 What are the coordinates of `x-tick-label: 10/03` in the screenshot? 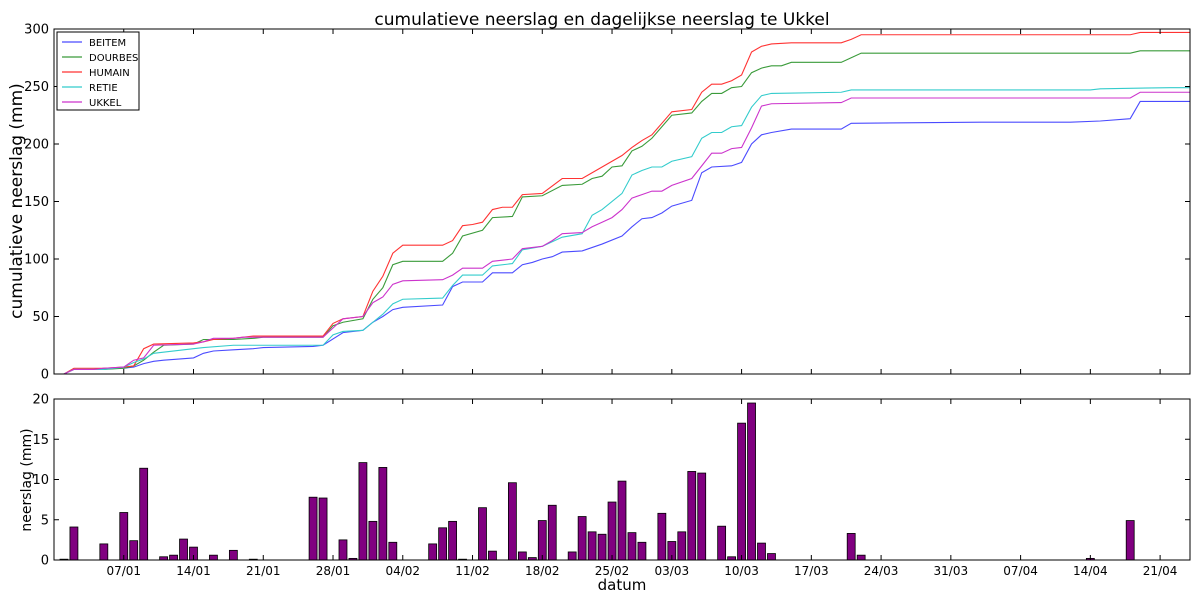 It's located at (741, 571).